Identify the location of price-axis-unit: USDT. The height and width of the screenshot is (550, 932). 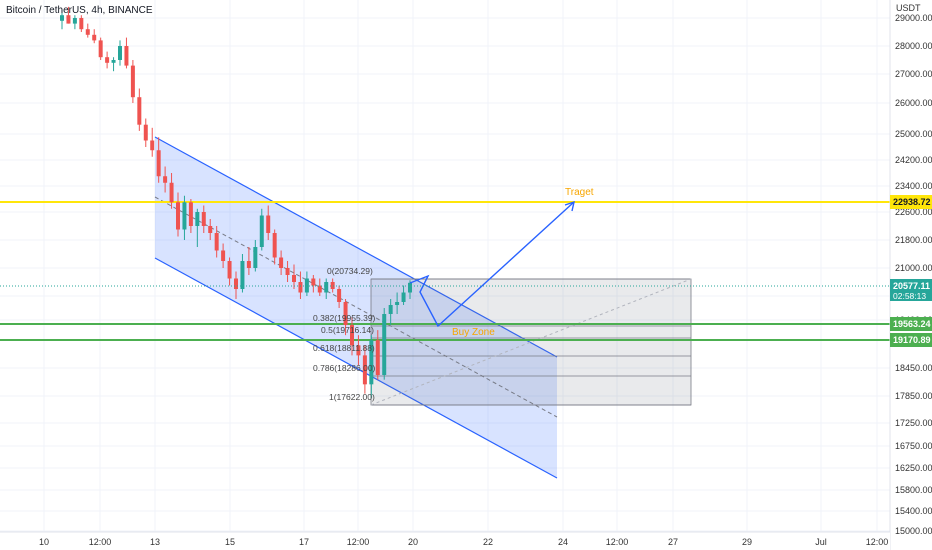
(908, 8).